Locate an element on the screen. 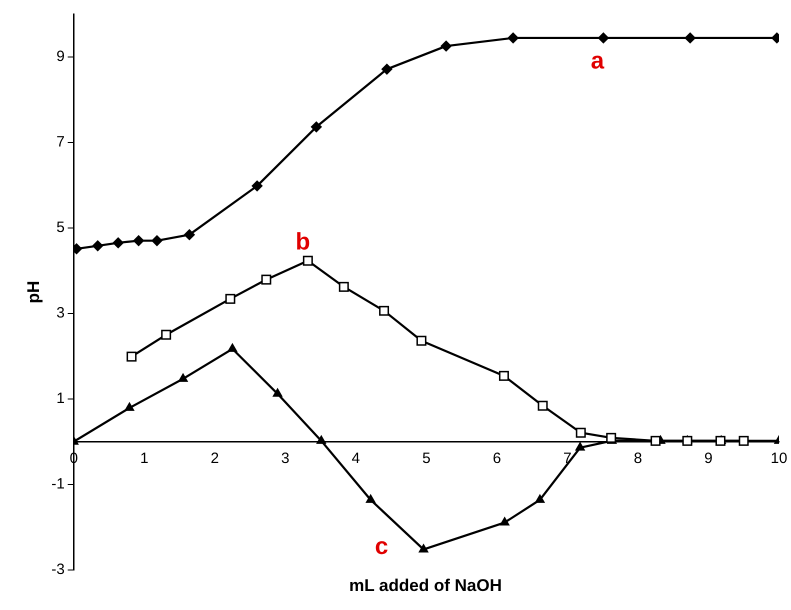  y-tick-label: 1 is located at coordinates (60, 399).